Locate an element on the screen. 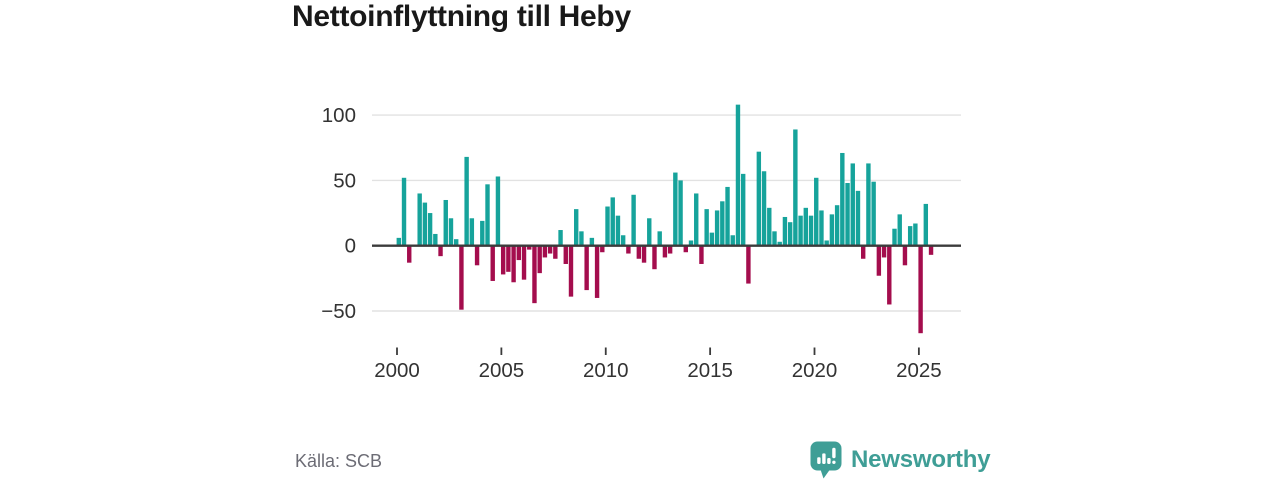  speech-bubble-tail is located at coordinates (825, 473).